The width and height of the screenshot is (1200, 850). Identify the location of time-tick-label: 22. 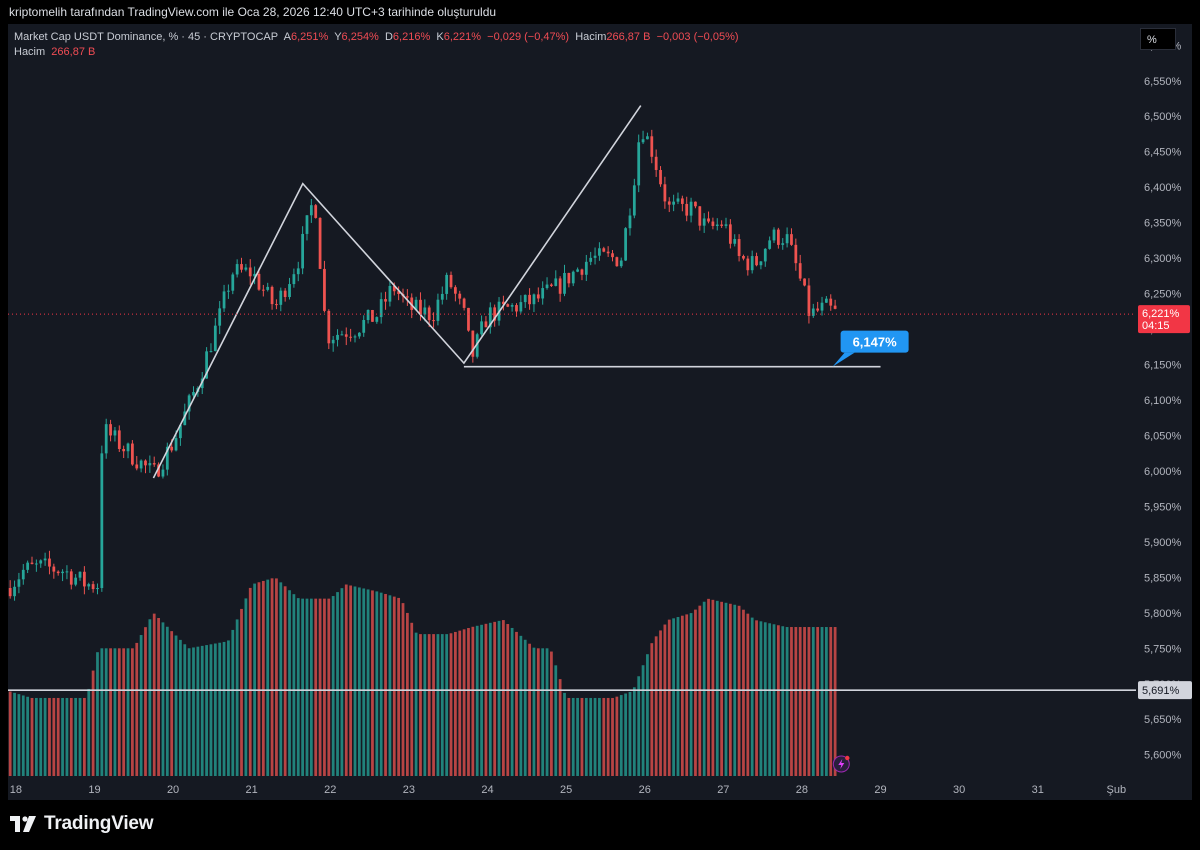
(330, 790).